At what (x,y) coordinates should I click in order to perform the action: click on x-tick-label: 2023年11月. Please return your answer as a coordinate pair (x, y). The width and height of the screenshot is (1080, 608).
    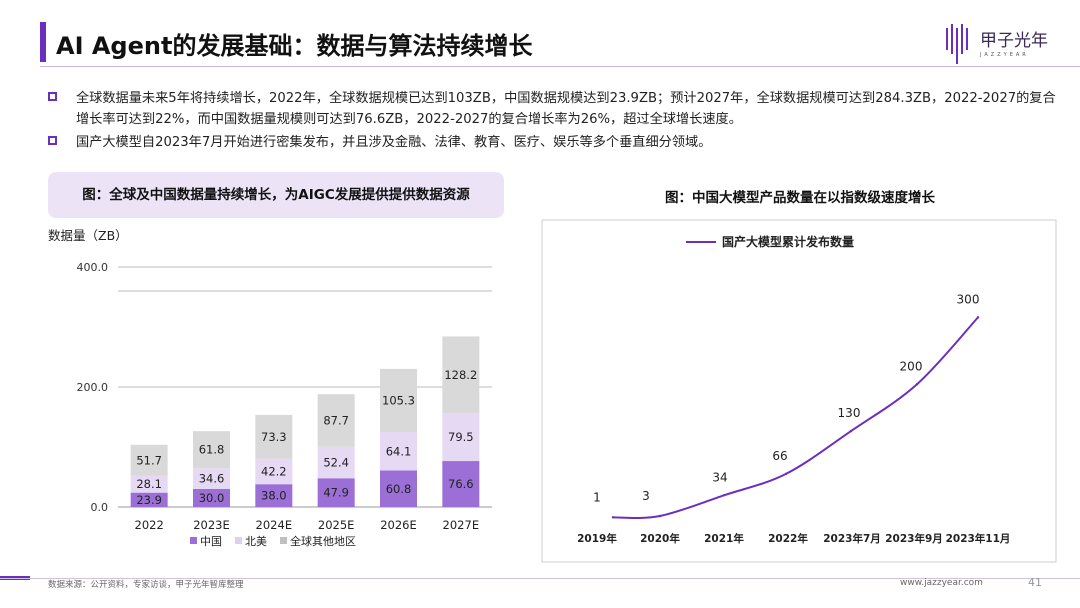
    Looking at the image, I should click on (978, 538).